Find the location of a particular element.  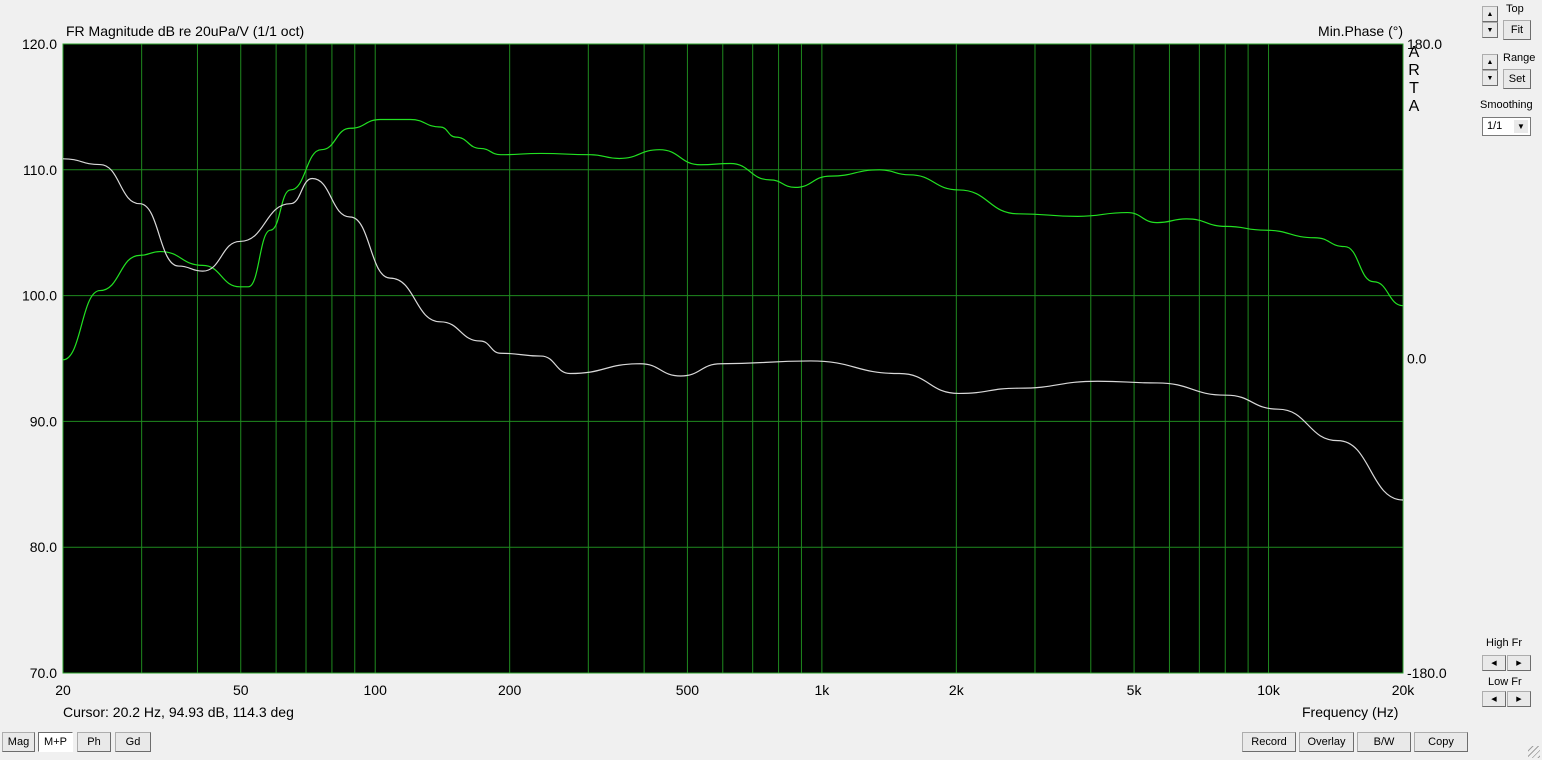

fit-button: Fit is located at coordinates (1517, 30).